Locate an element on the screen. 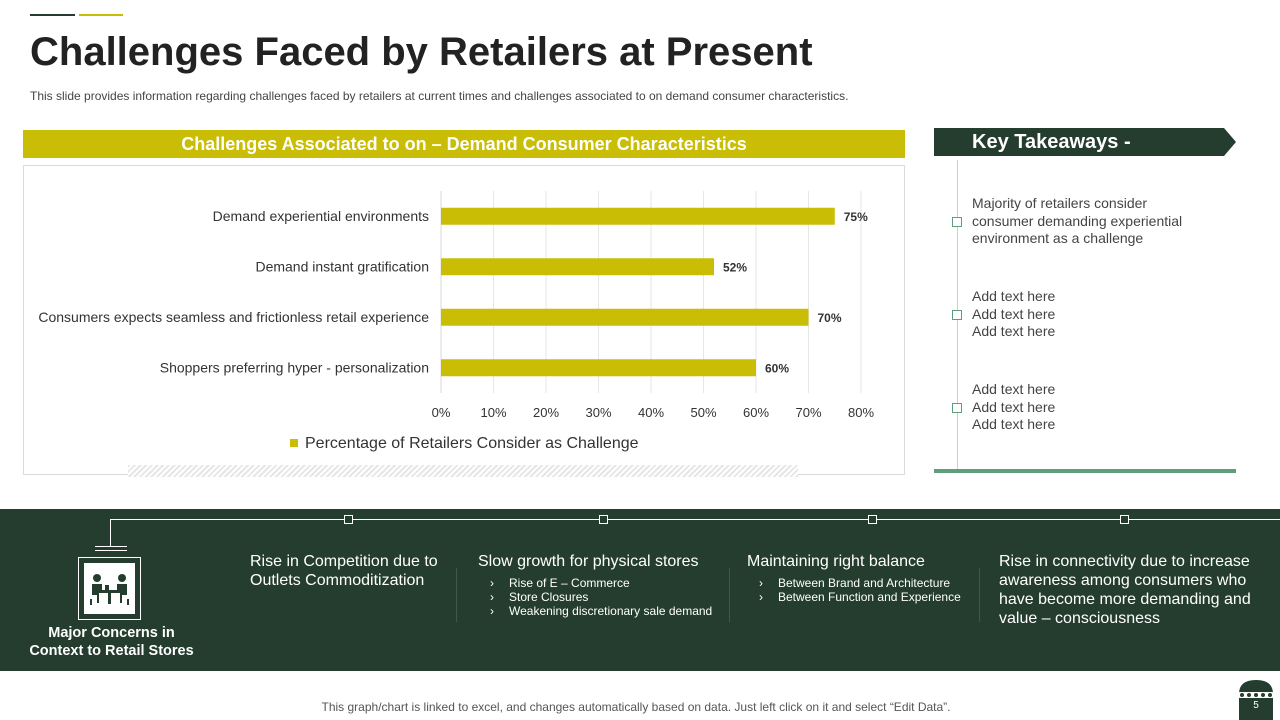  x-tick-label: 0% is located at coordinates (441, 412).